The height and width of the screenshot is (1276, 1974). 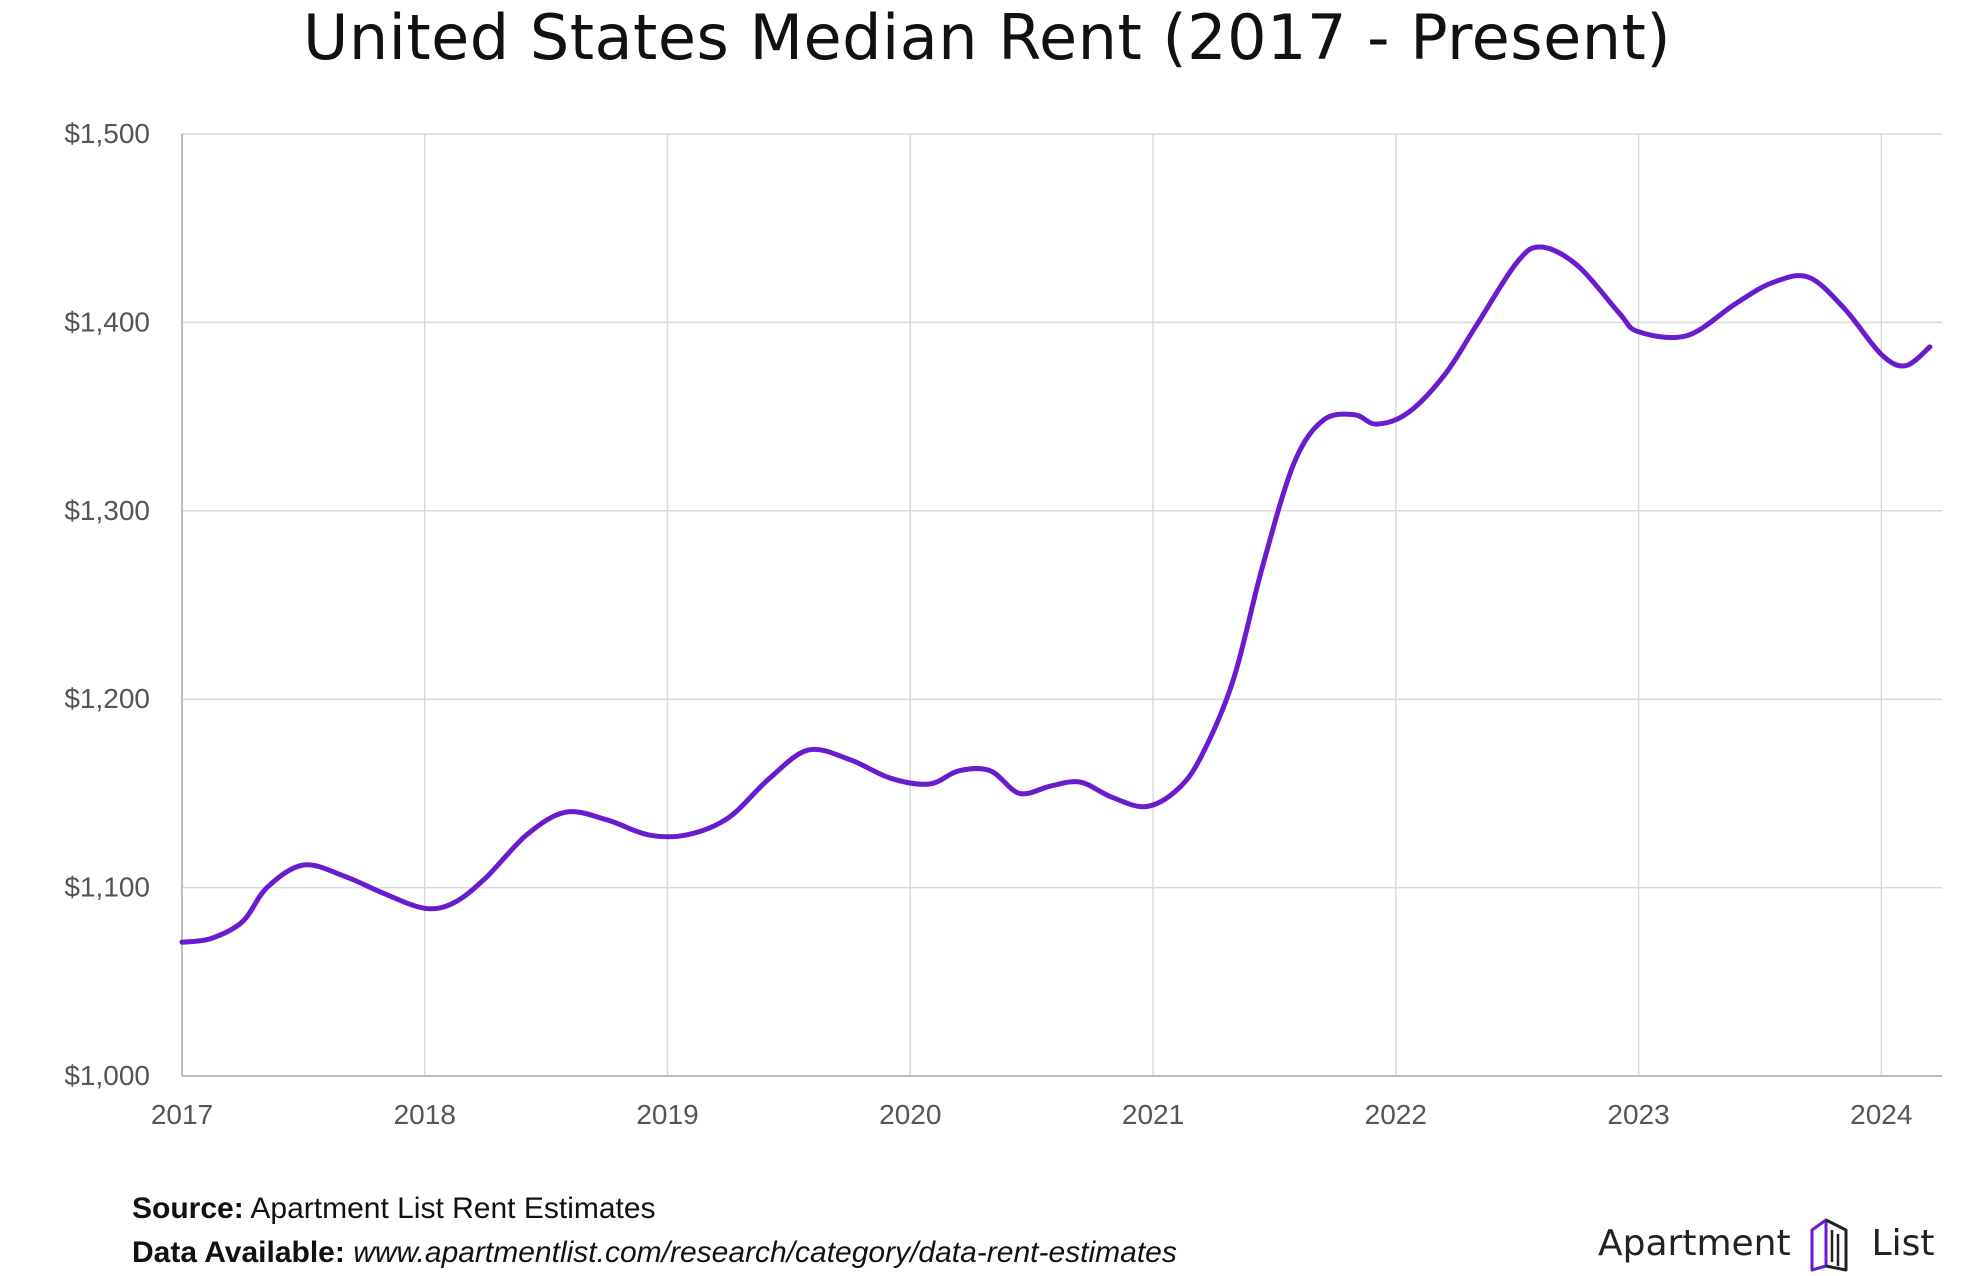 What do you see at coordinates (107, 510) in the screenshot?
I see `y-tick-label: $1,300` at bounding box center [107, 510].